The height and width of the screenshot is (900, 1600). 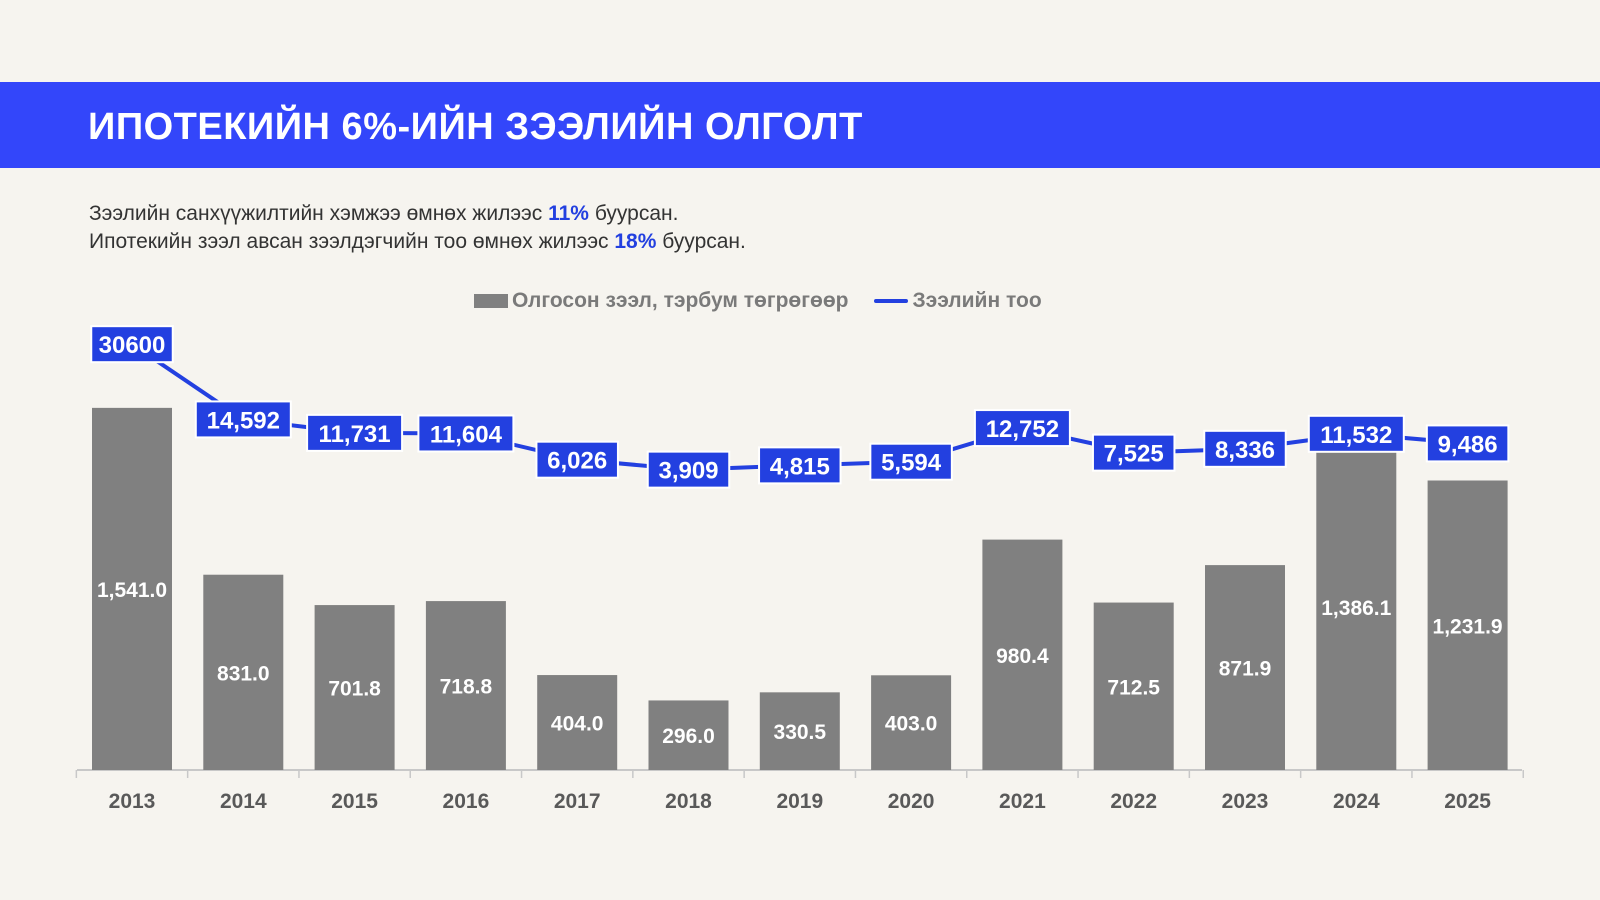 I want to click on line-value-label: 11,731, so click(x=355, y=434).